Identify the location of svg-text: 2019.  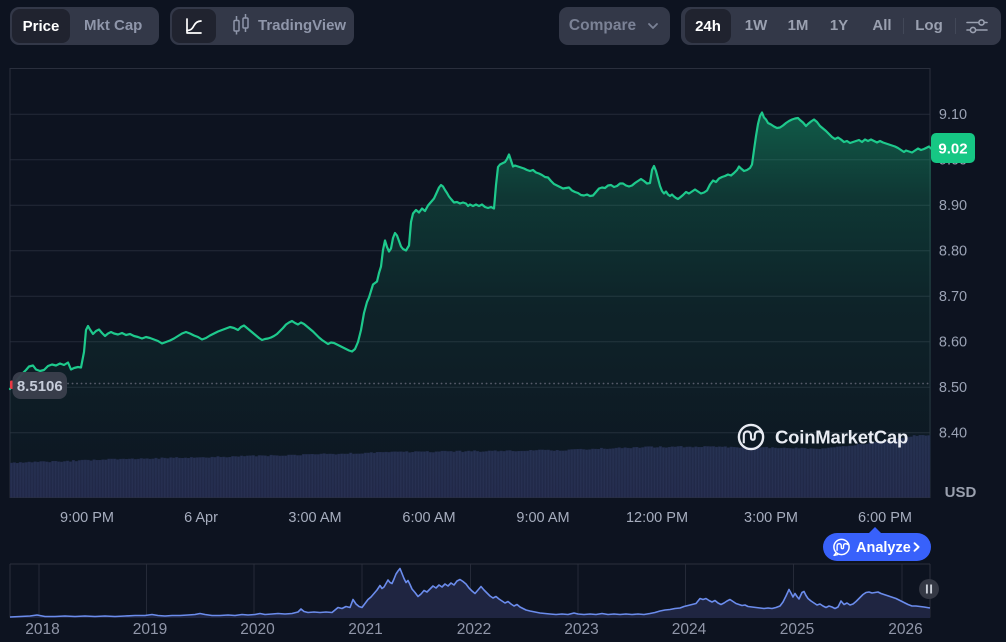
(150, 629).